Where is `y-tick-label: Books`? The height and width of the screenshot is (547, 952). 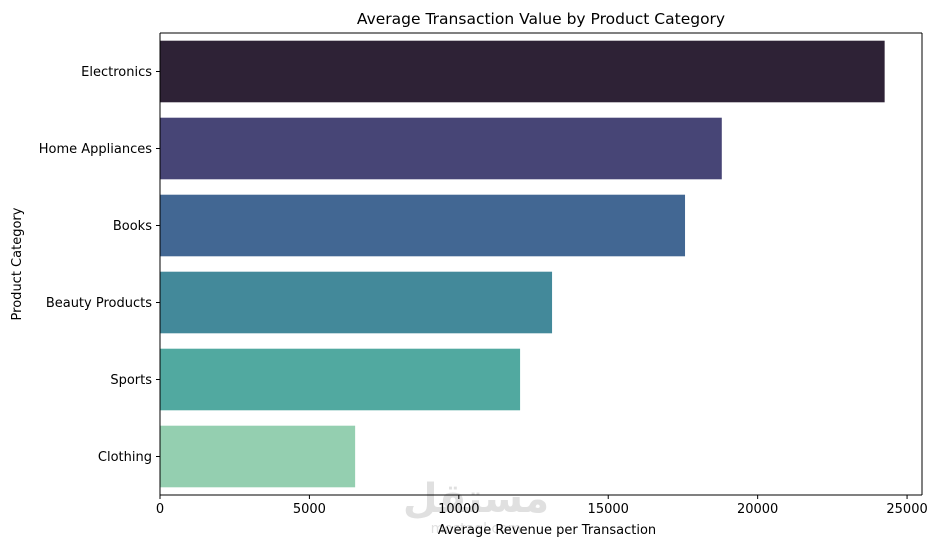
y-tick-label: Books is located at coordinates (132, 226).